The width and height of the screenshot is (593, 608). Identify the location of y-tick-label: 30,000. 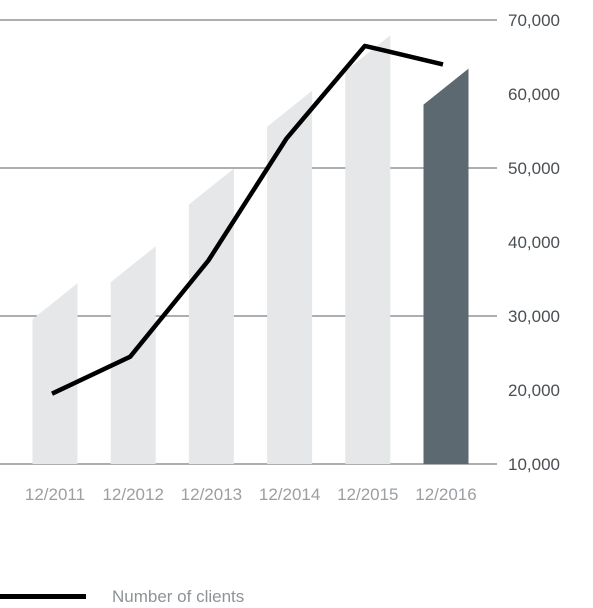
(534, 316).